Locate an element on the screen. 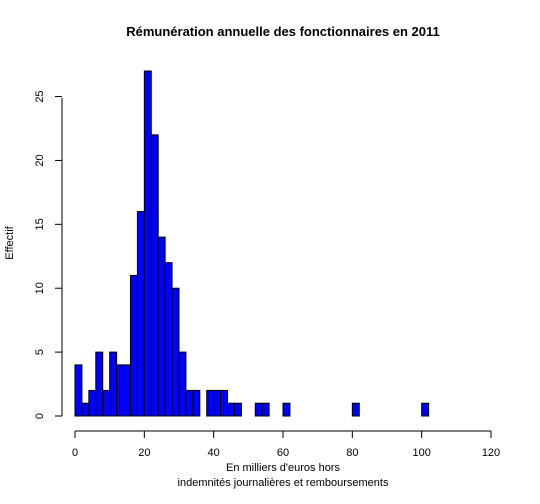 The image size is (540, 504). y-tick-label: 0 is located at coordinates (40, 416).